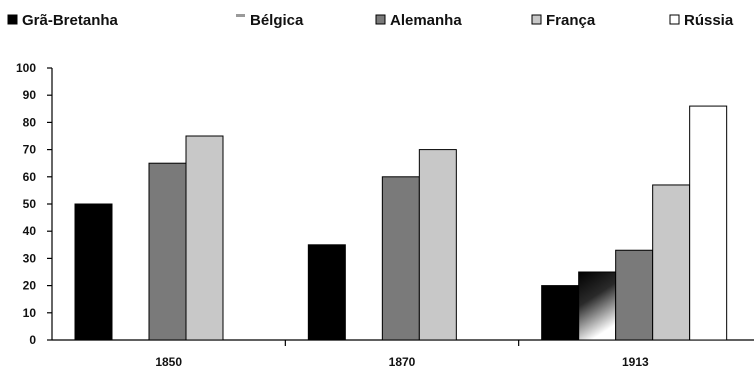 The width and height of the screenshot is (754, 370). I want to click on chart-legend: Grã-Bretanha Bélgica Alemanha França Rússia, so click(370, 20).